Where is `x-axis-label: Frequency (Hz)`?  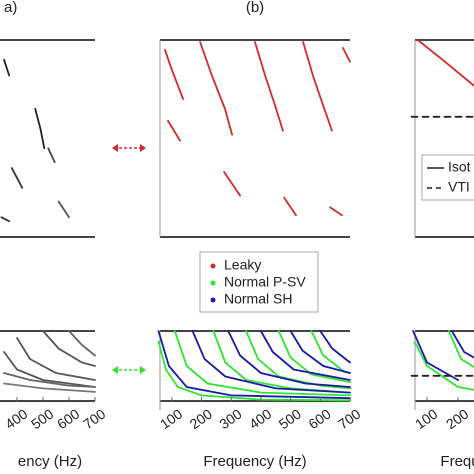
x-axis-label: Frequency (Hz) is located at coordinates (254, 461).